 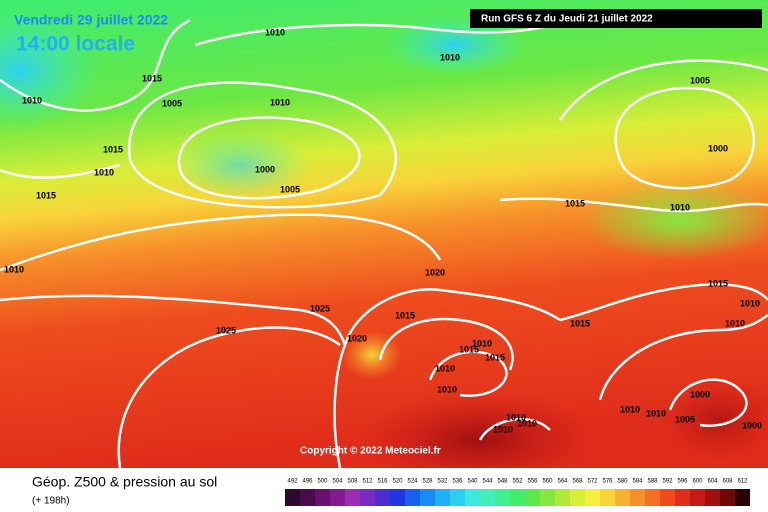 I want to click on scale-label: 588, so click(x=652, y=482).